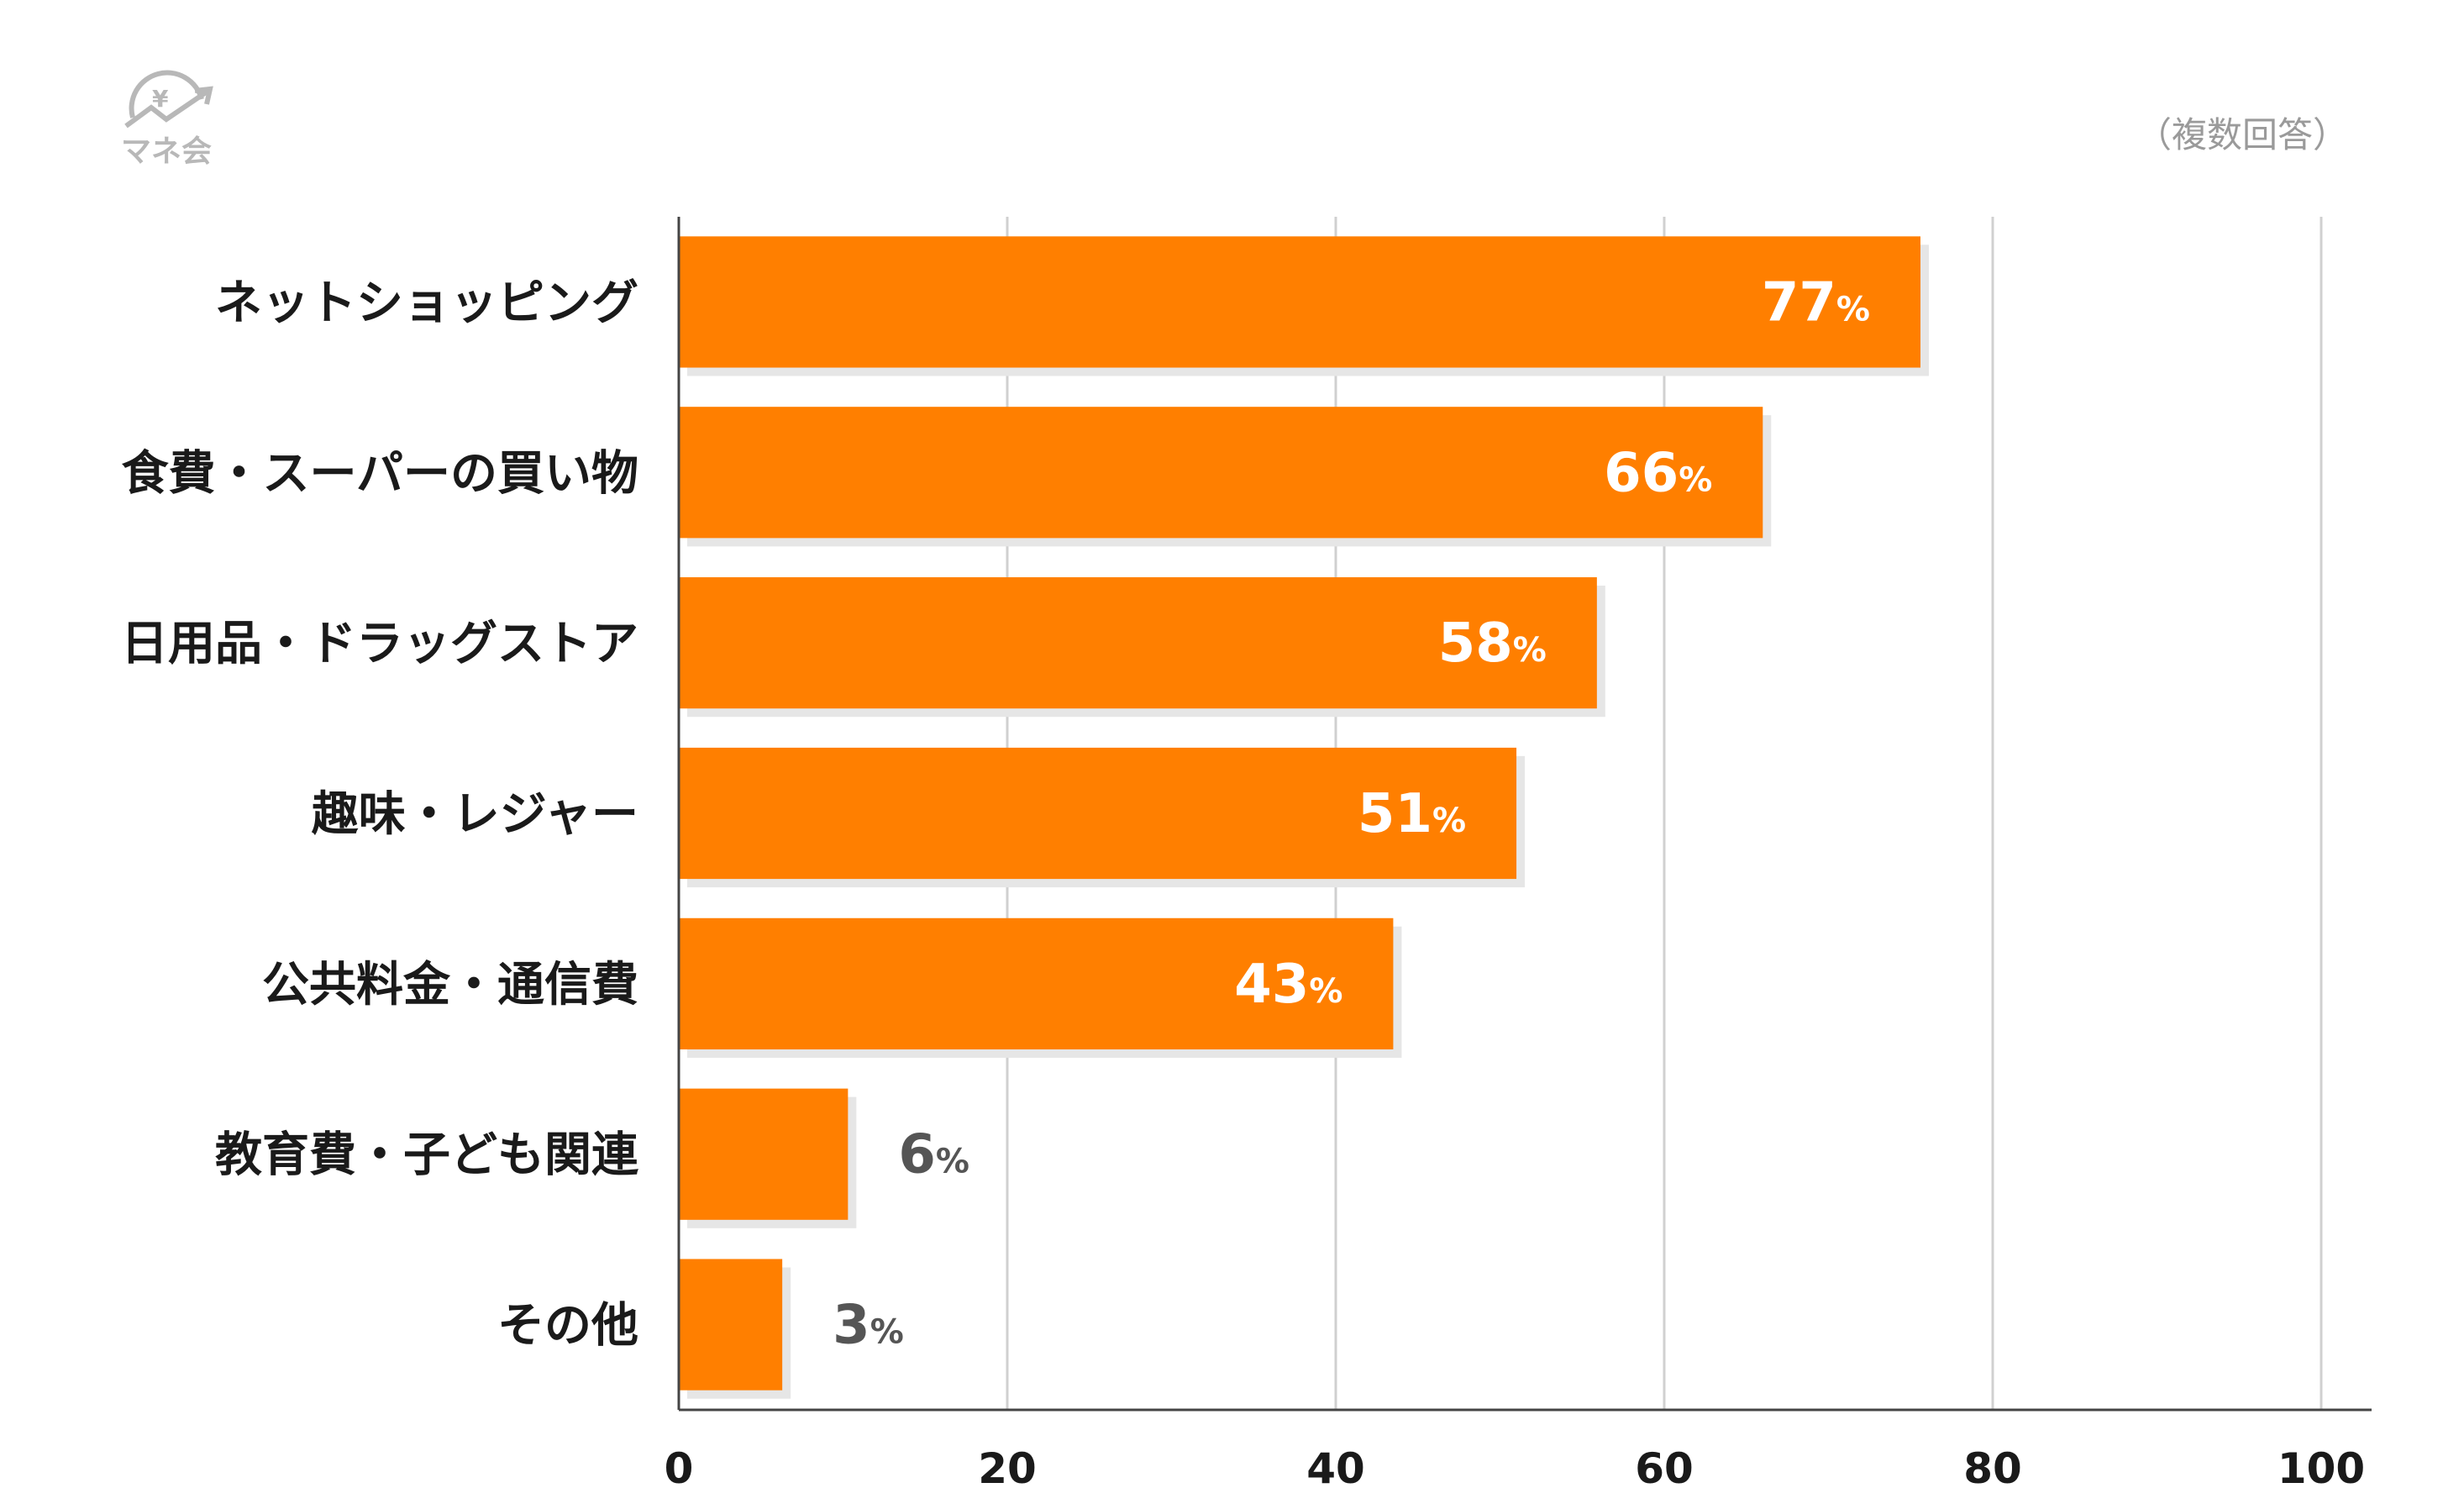 This screenshot has width=2464, height=1509. What do you see at coordinates (1476, 644) in the screenshot?
I see `value-number: 58` at bounding box center [1476, 644].